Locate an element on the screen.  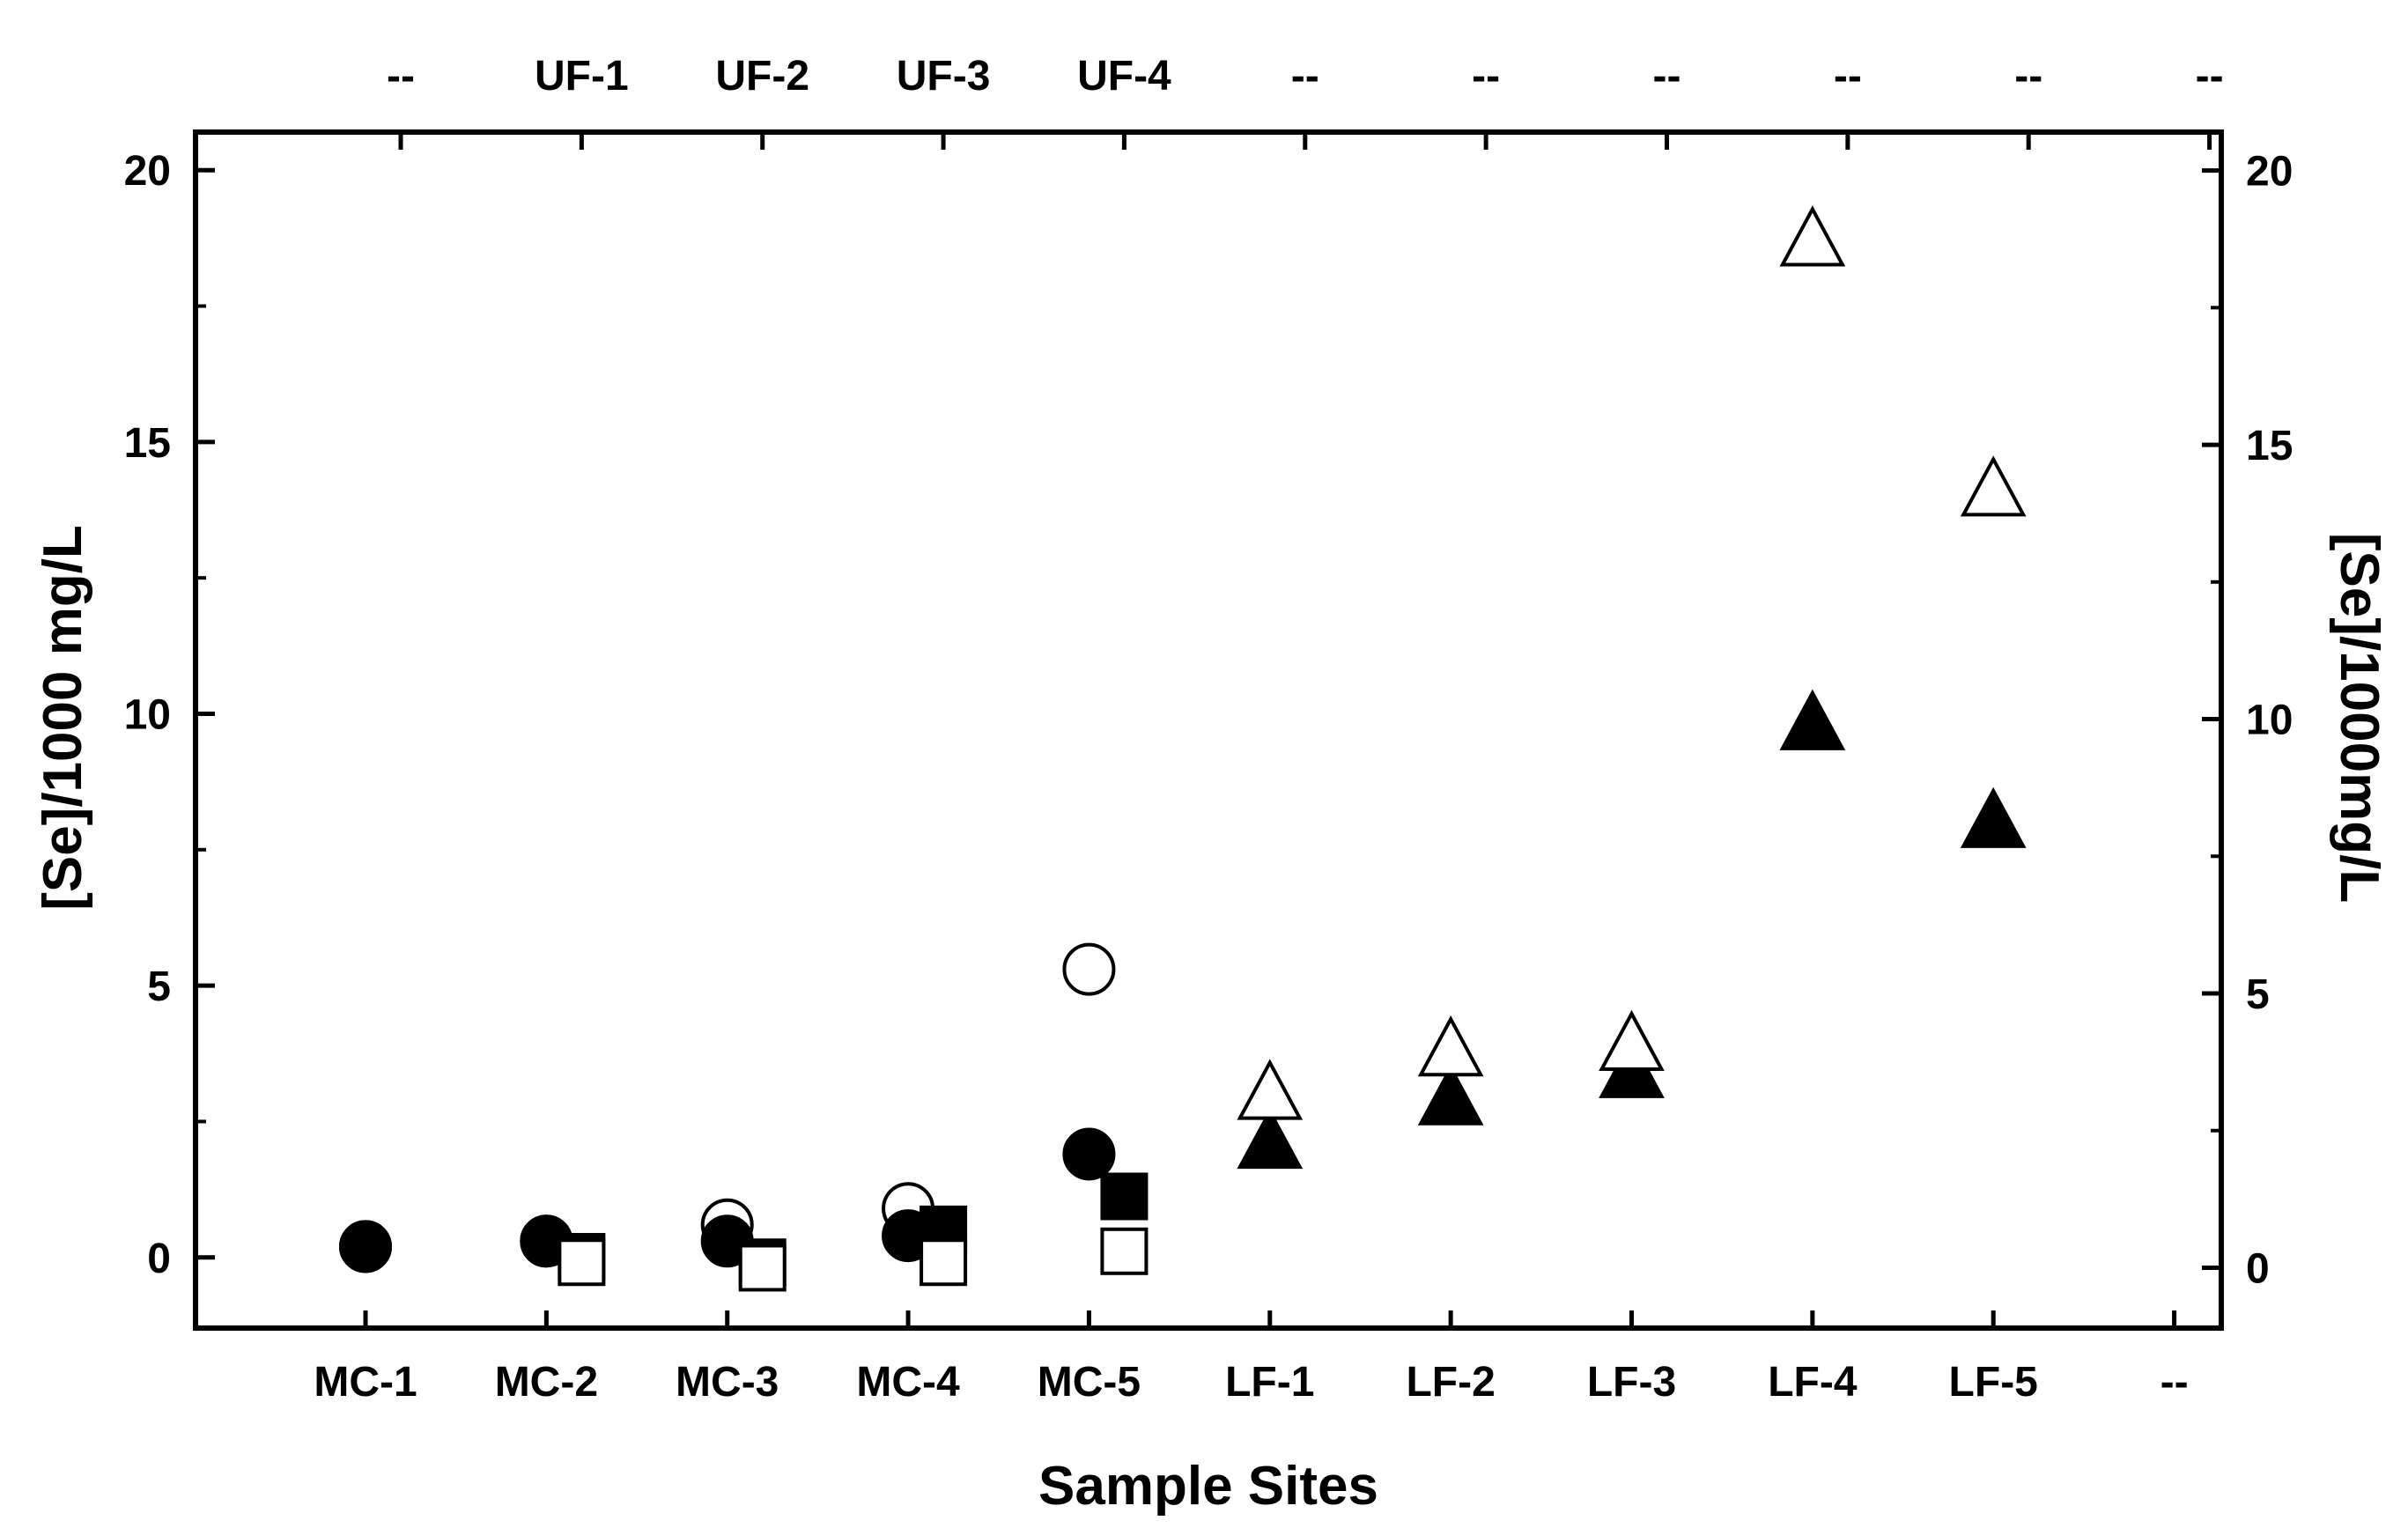
x-bottom-tick-label: LF-2 is located at coordinates (1451, 1382).